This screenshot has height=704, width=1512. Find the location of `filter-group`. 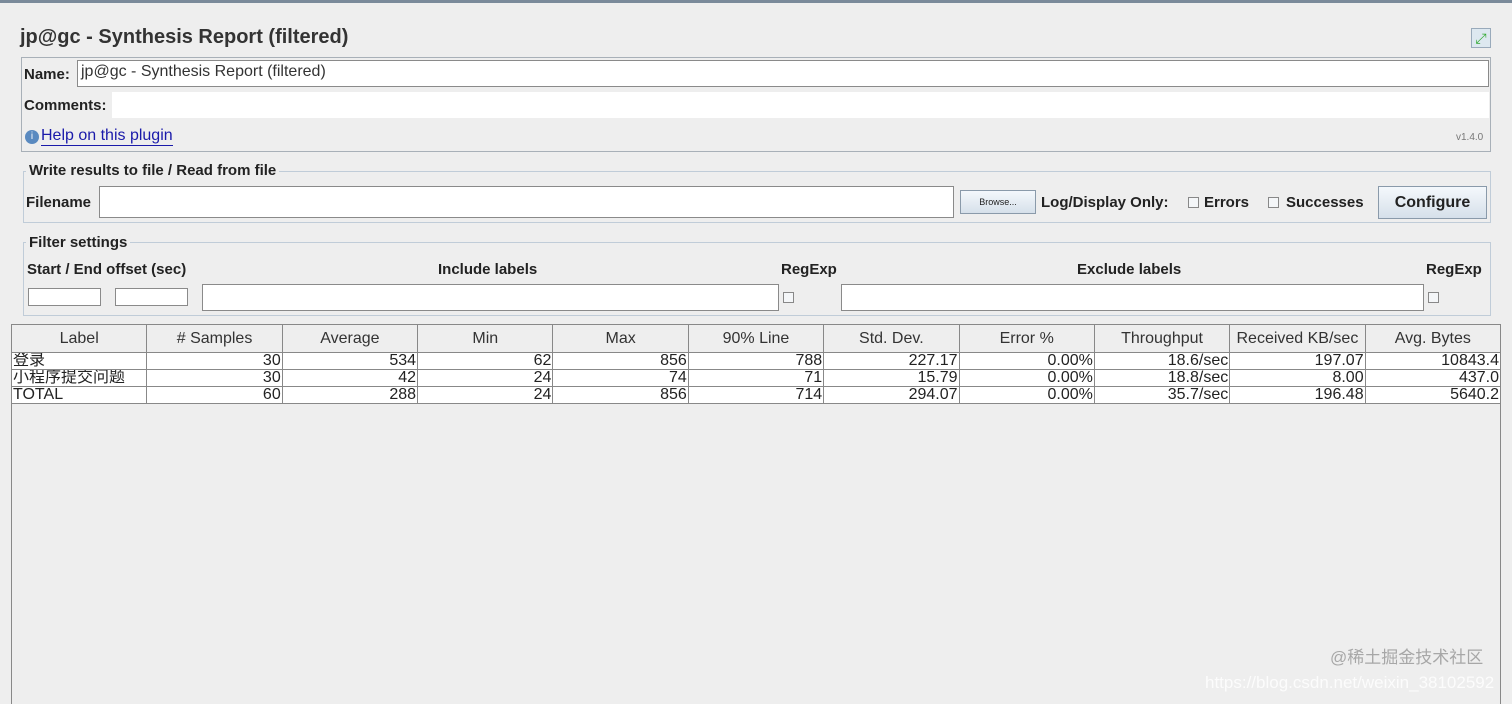

filter-group is located at coordinates (757, 279).